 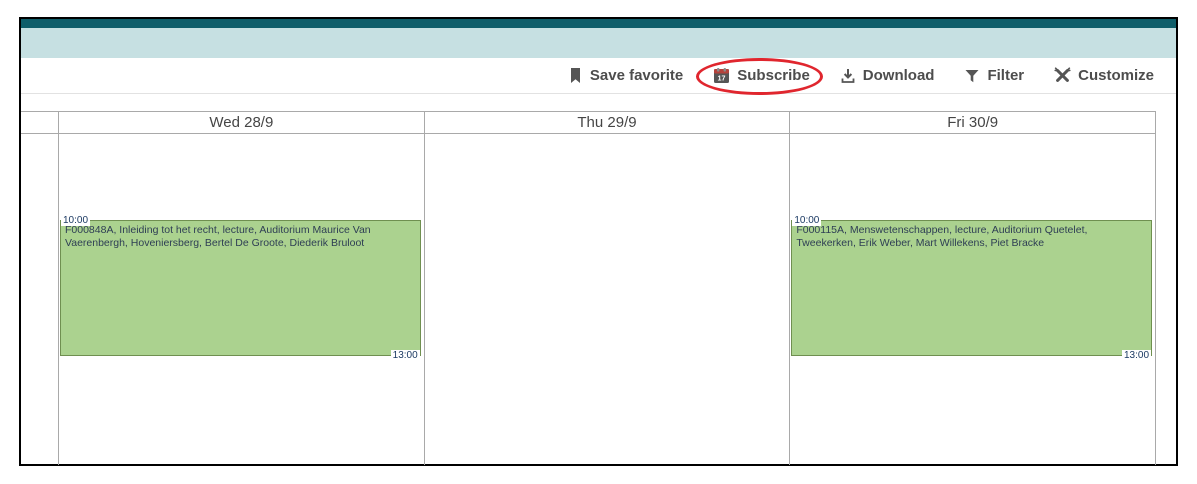 What do you see at coordinates (773, 75) in the screenshot?
I see `subscribe-label: Subscribe` at bounding box center [773, 75].